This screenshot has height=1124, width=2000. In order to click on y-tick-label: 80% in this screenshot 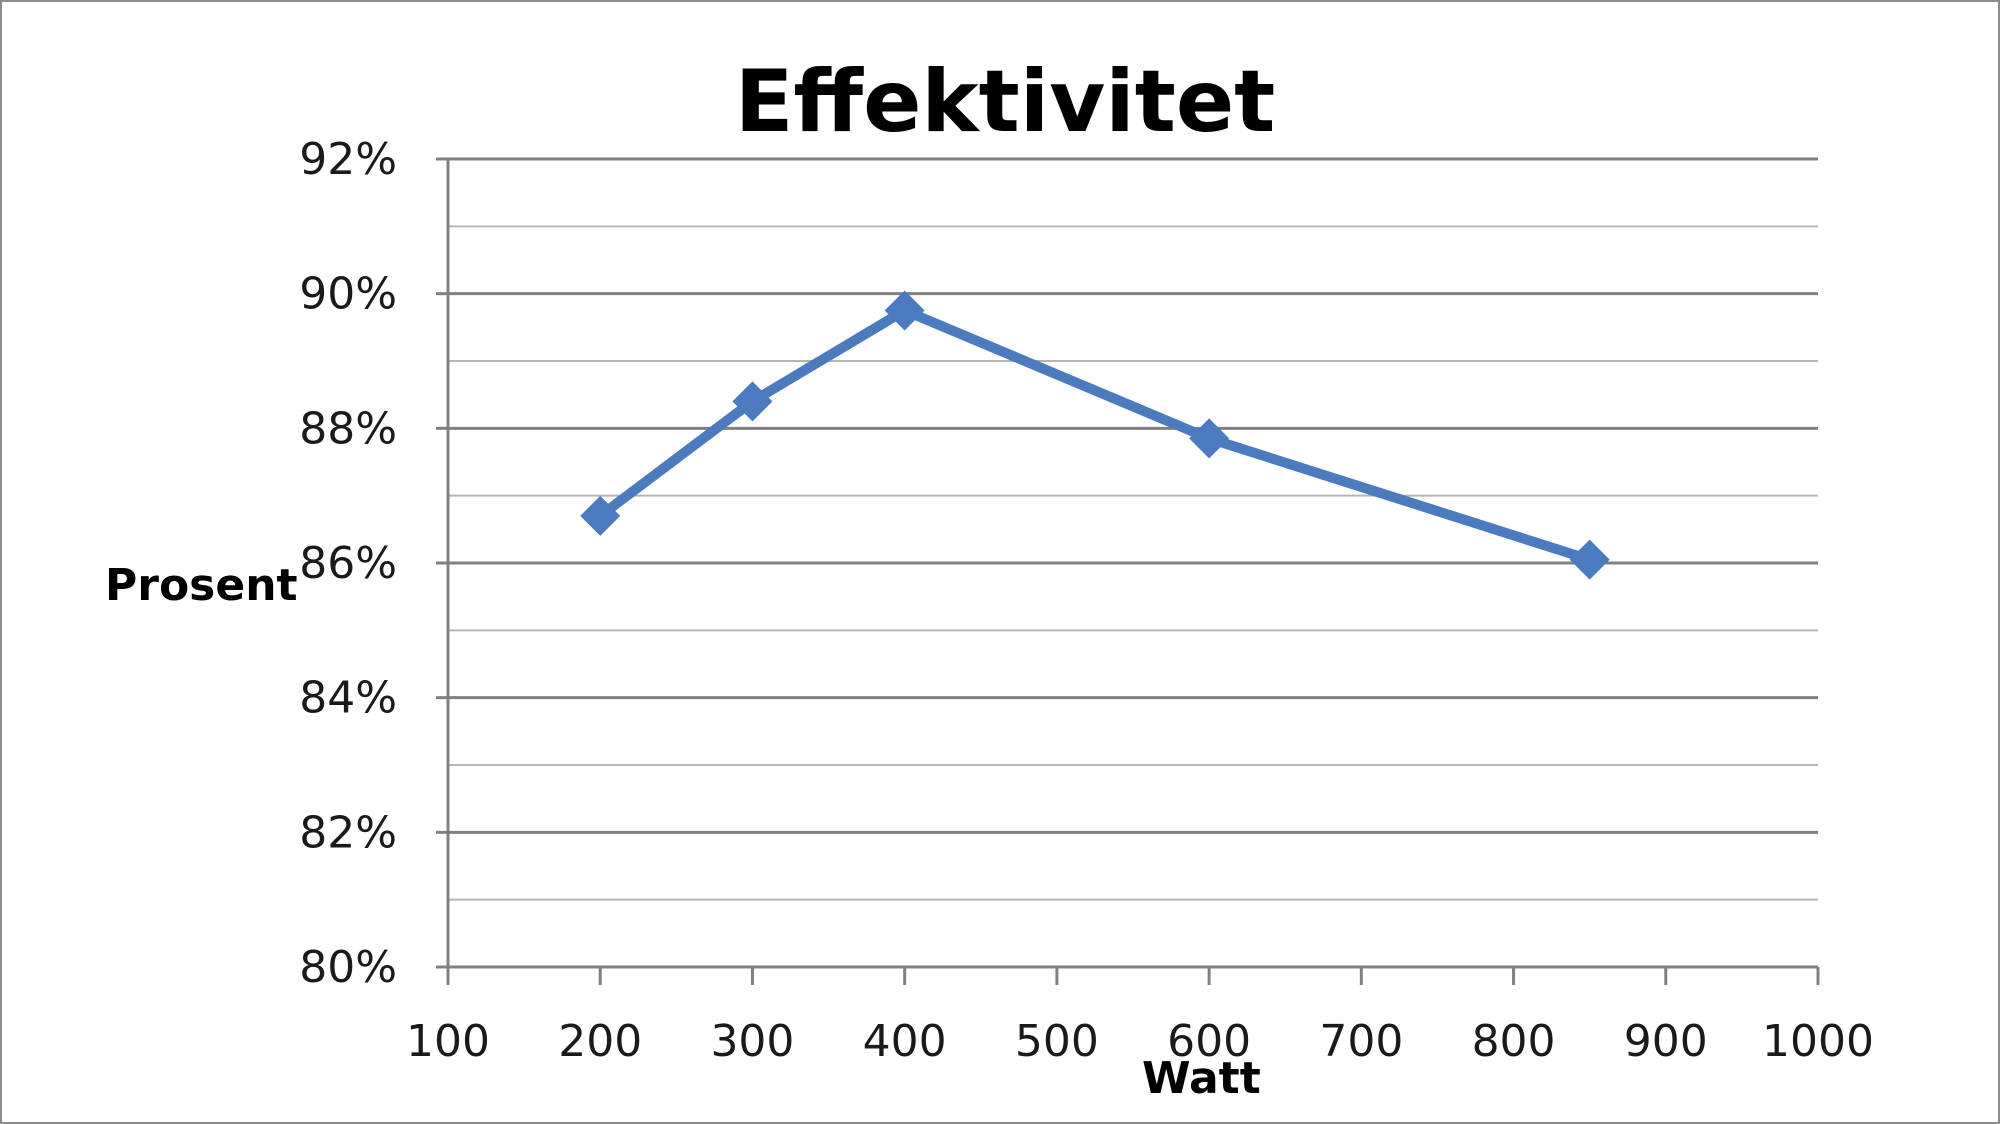, I will do `click(348, 967)`.